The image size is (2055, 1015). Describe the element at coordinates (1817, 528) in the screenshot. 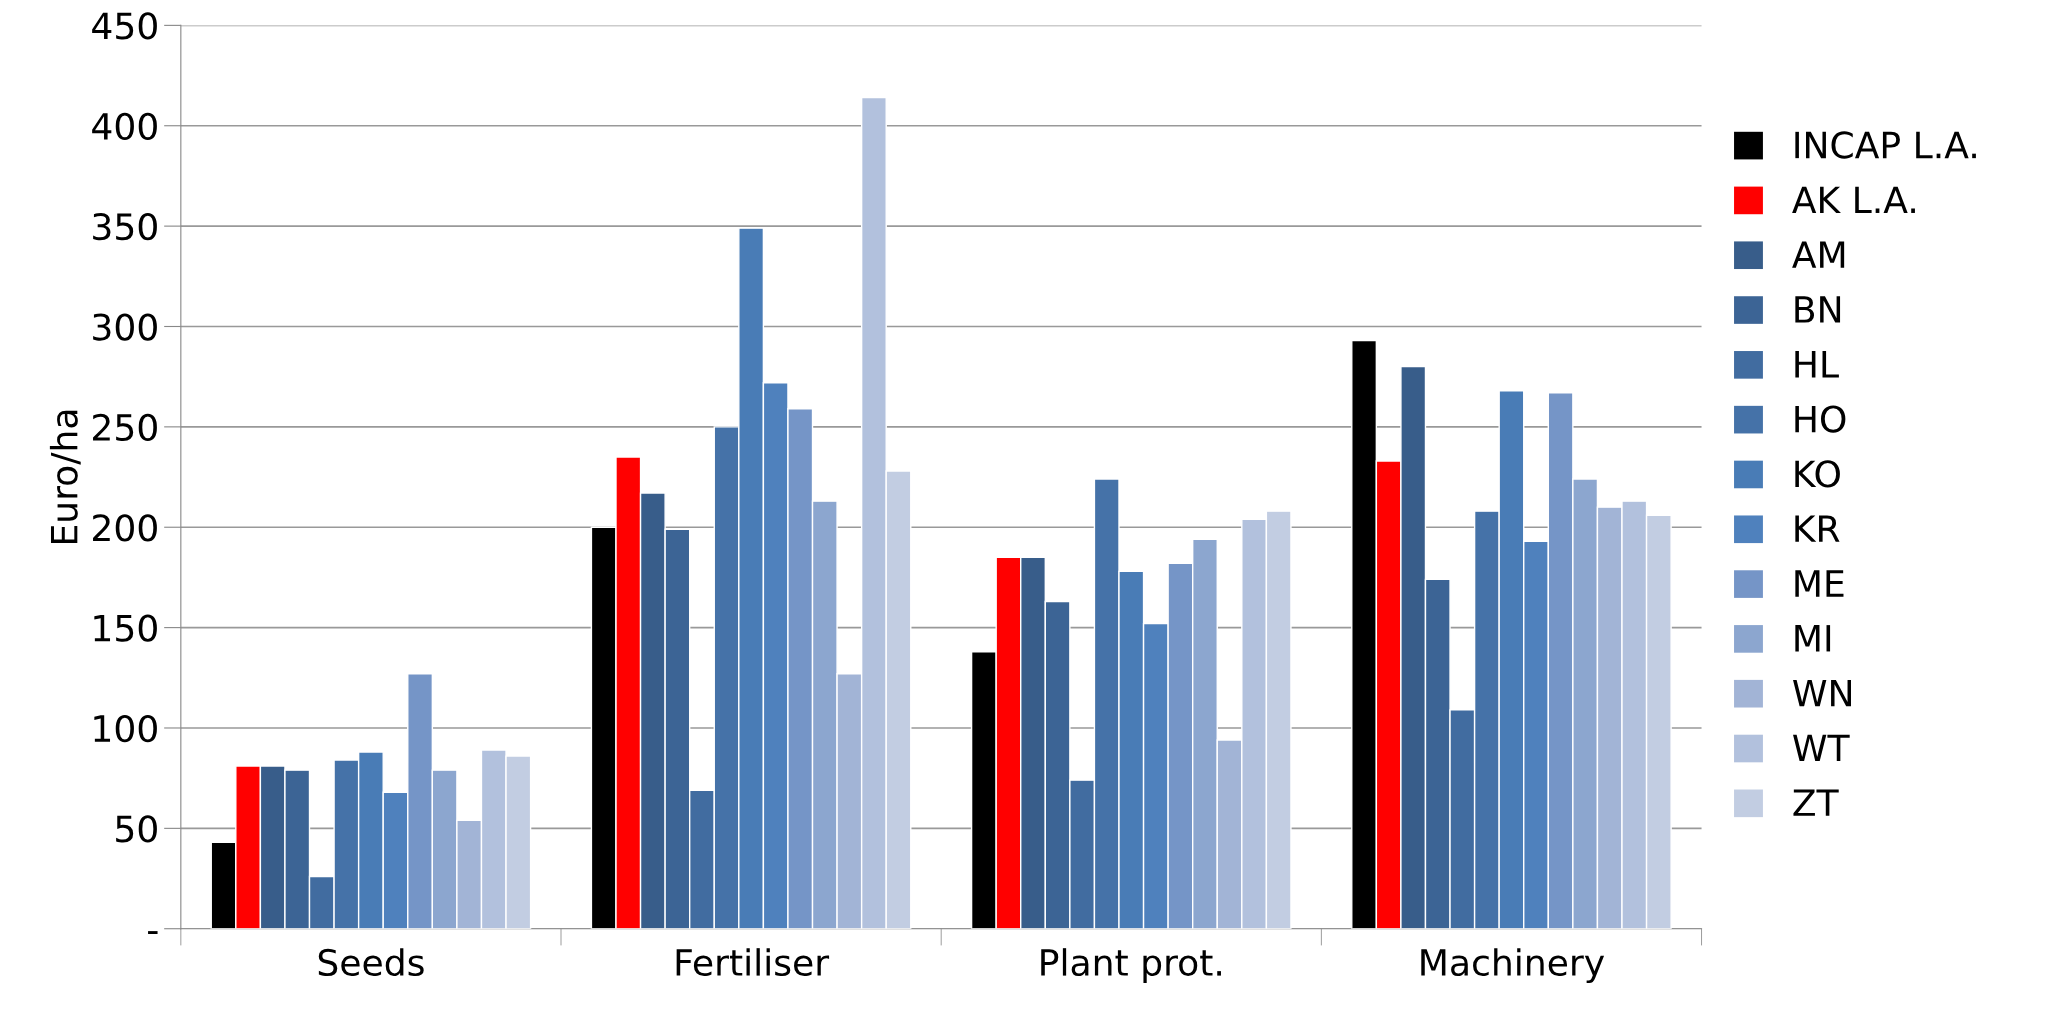

I see `legend-label: KR` at that location.